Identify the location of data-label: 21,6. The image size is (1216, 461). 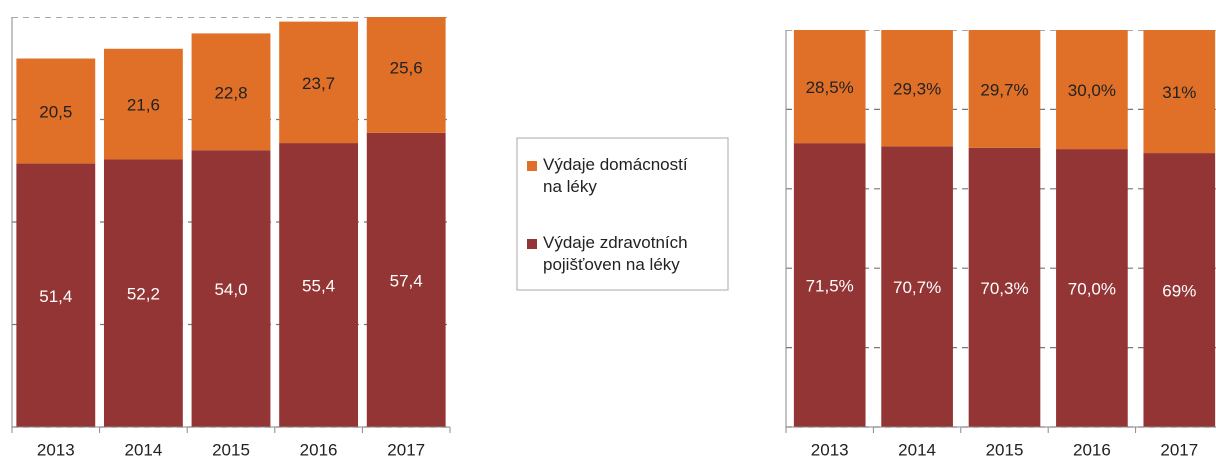
(143, 105).